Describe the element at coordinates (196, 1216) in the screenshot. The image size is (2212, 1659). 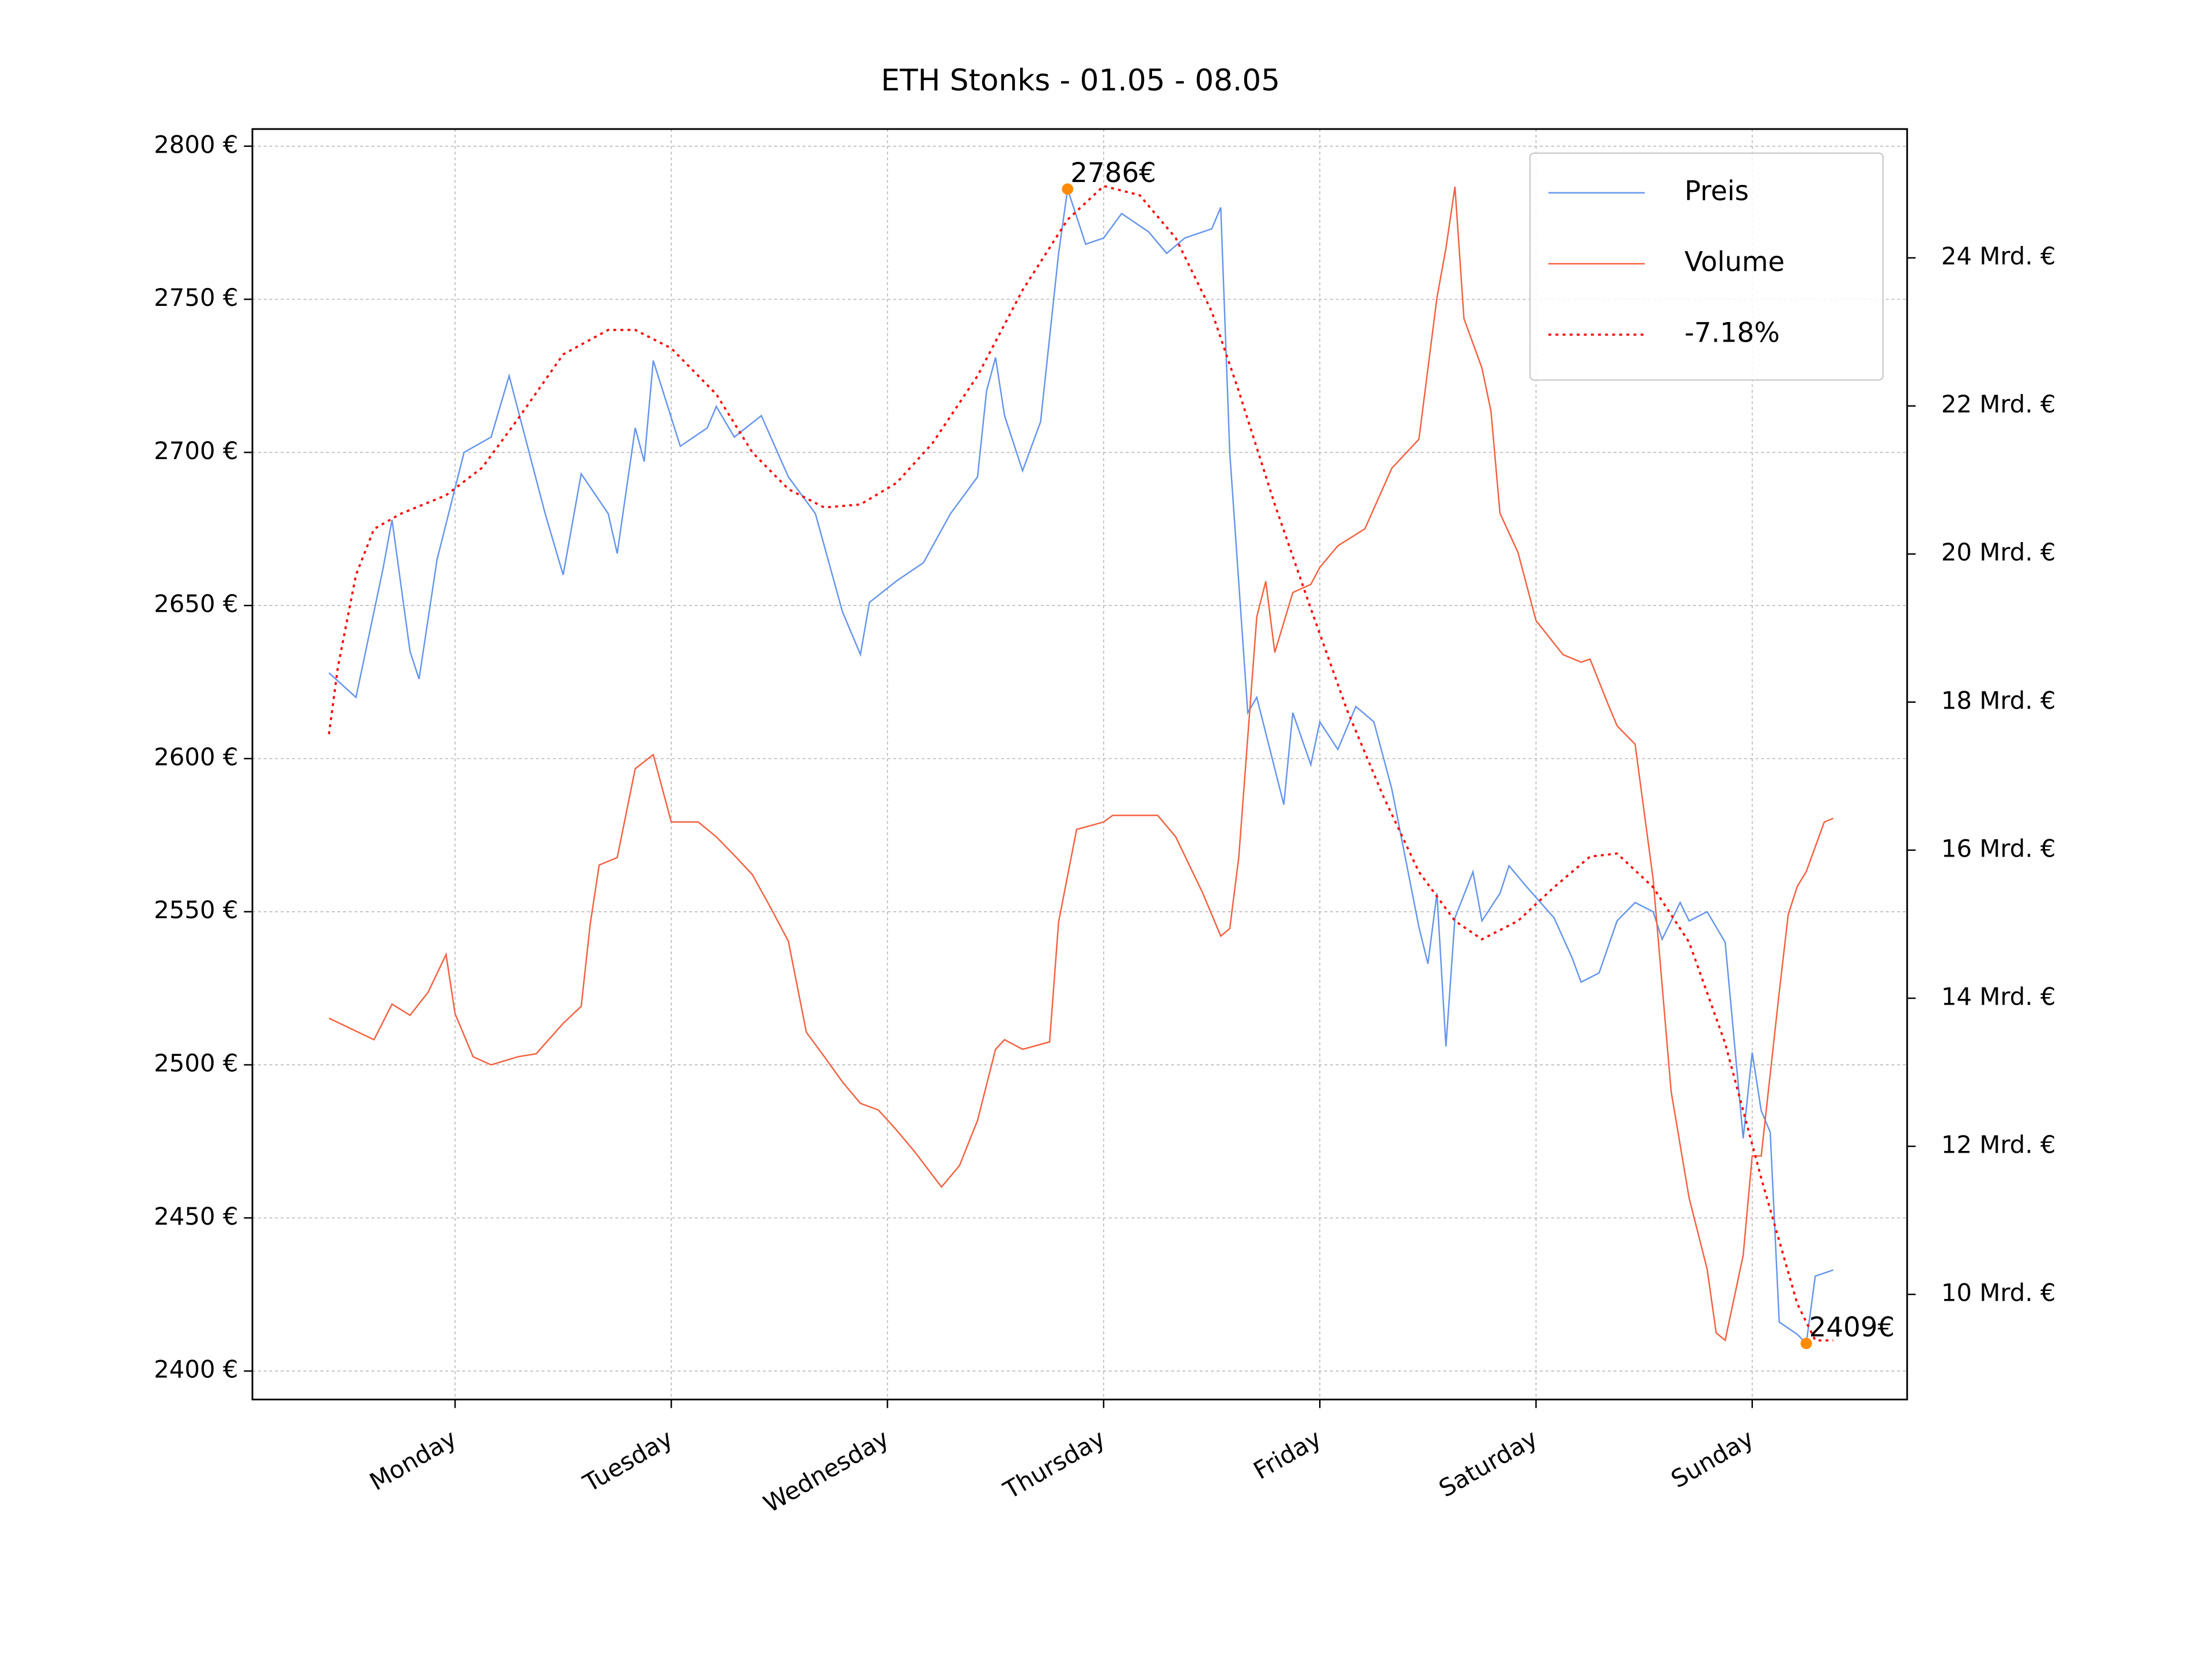
I see `y-tick-label: 2450 €` at that location.